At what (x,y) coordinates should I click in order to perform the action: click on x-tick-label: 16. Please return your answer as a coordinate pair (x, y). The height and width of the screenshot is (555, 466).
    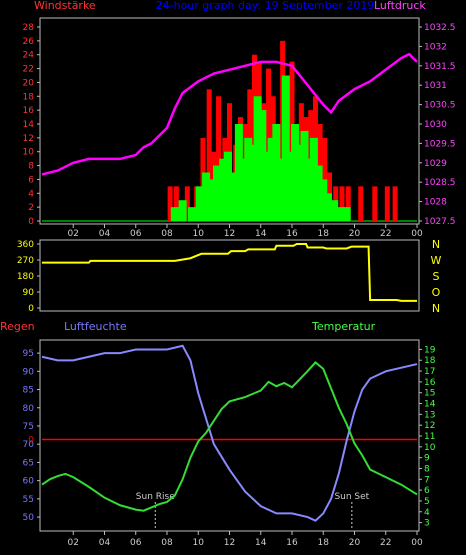
    Looking at the image, I should click on (292, 543).